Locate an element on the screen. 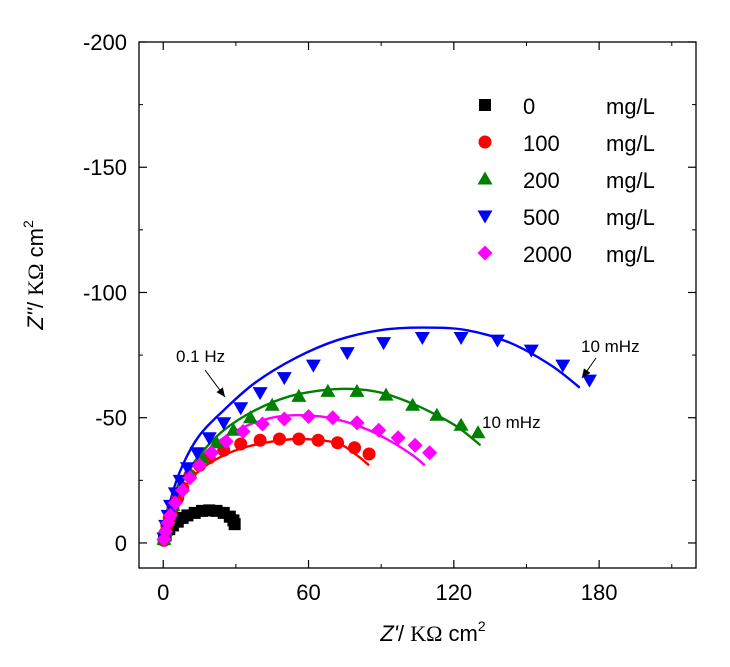  legend-unit-500: mg/L is located at coordinates (630, 217).